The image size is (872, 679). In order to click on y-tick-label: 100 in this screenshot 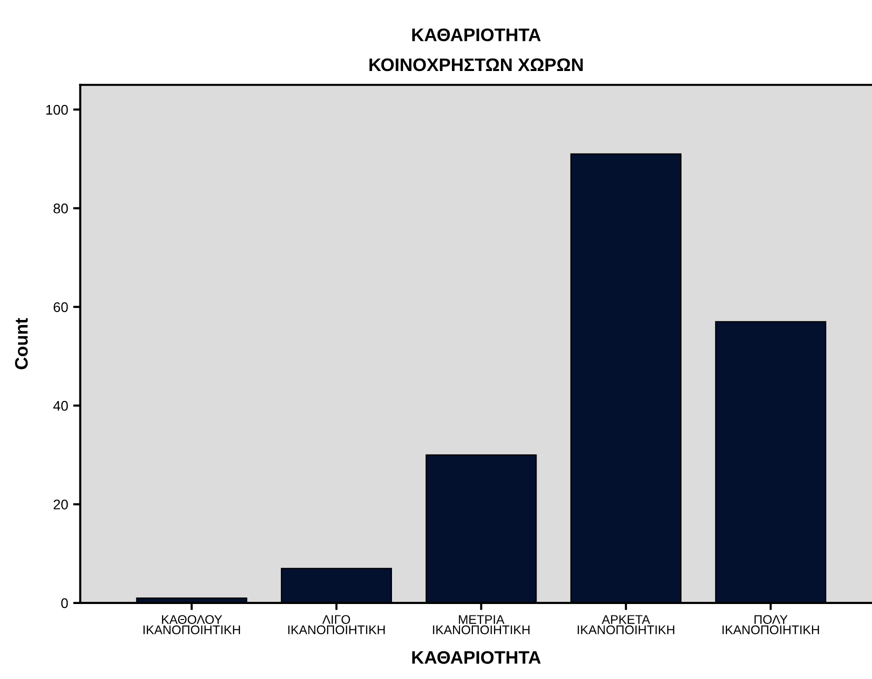, I will do `click(57, 109)`.